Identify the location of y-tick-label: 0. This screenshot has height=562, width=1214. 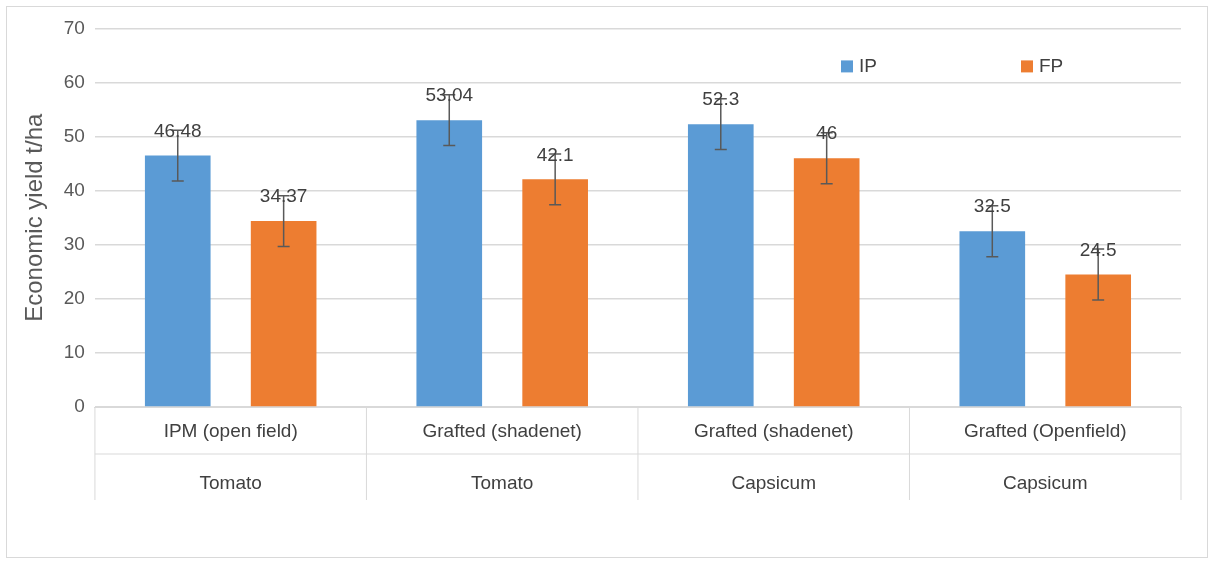
(79, 406).